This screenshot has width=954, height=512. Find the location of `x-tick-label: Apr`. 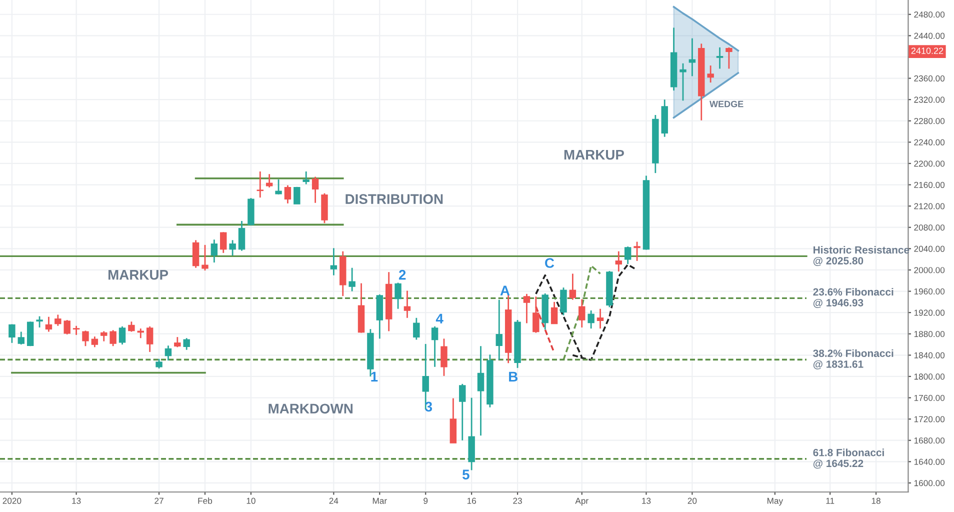

x-tick-label: Apr is located at coordinates (581, 502).